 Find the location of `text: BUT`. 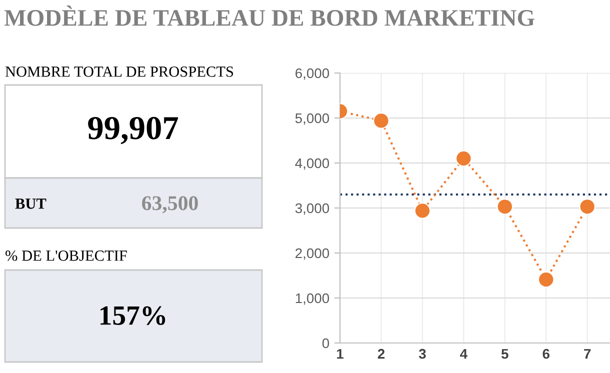

text: BUT is located at coordinates (30, 203).